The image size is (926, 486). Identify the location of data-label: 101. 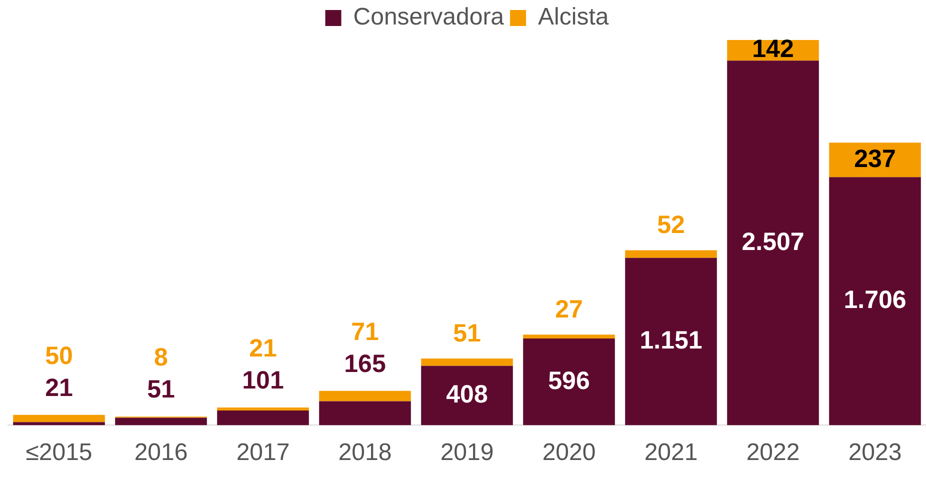
(263, 380).